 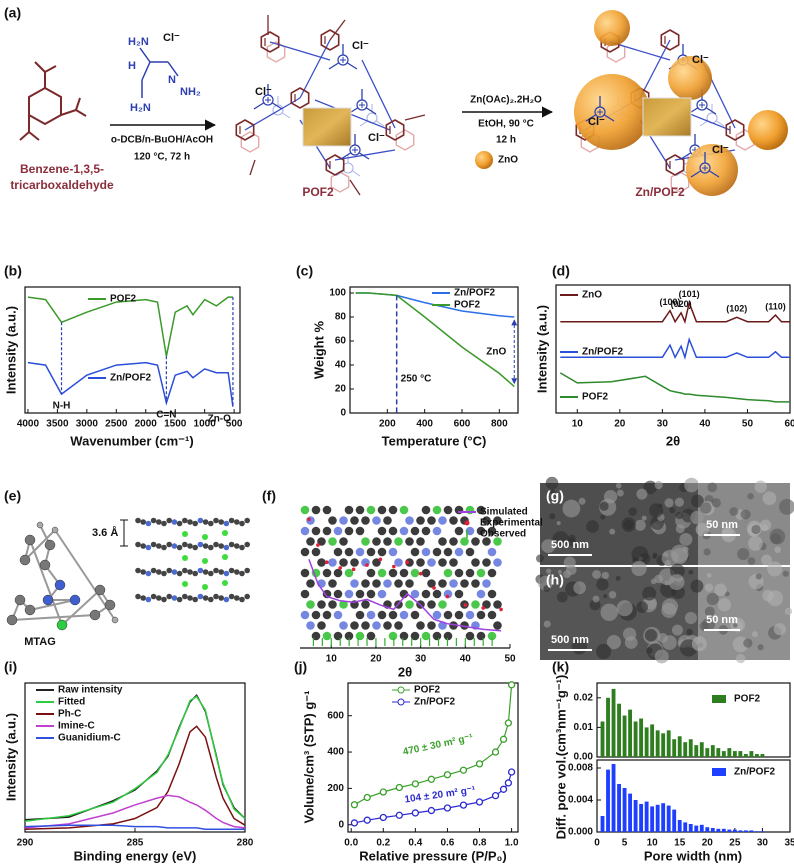 I want to click on x-tick-label: 20, so click(x=376, y=659).